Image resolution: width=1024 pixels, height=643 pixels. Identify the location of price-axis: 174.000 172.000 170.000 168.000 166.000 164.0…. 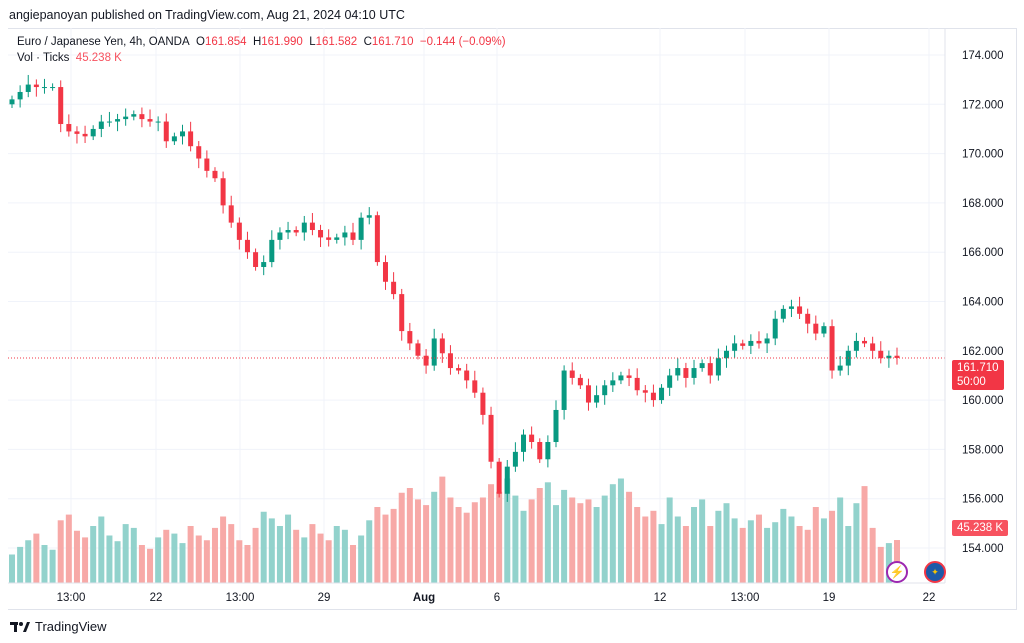
(983, 302).